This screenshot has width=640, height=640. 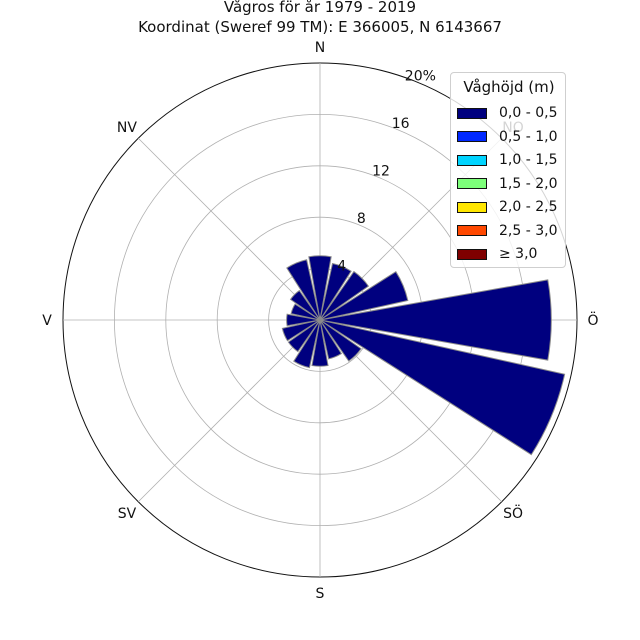 I want to click on legend-entry: 2,5 - 3,0, so click(x=507, y=231).